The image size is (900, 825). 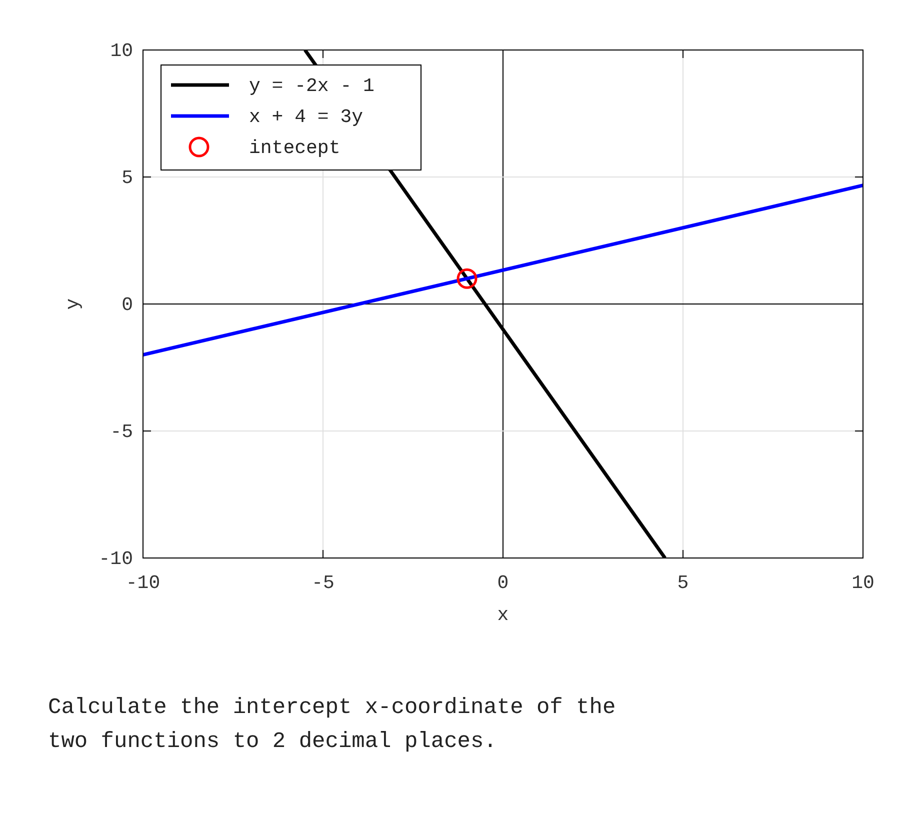 What do you see at coordinates (127, 305) in the screenshot?
I see `y-tick-label: 0` at bounding box center [127, 305].